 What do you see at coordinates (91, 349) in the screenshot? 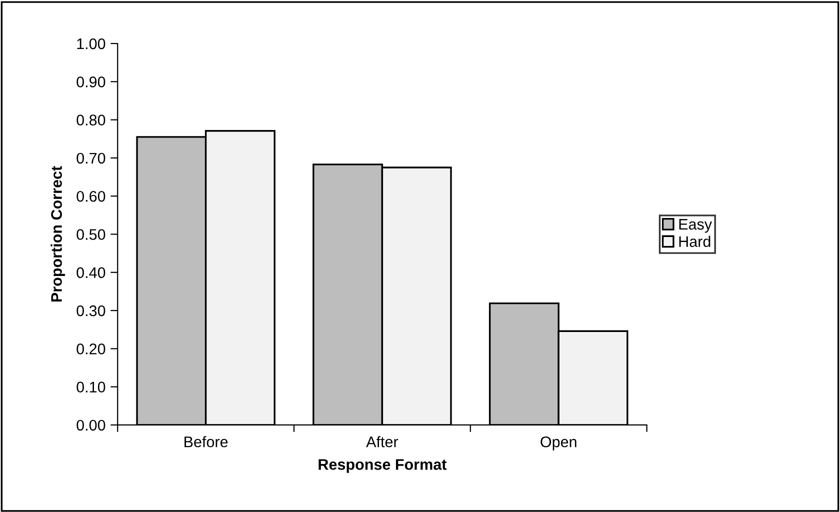
I see `y-tick-label: 0.20` at bounding box center [91, 349].